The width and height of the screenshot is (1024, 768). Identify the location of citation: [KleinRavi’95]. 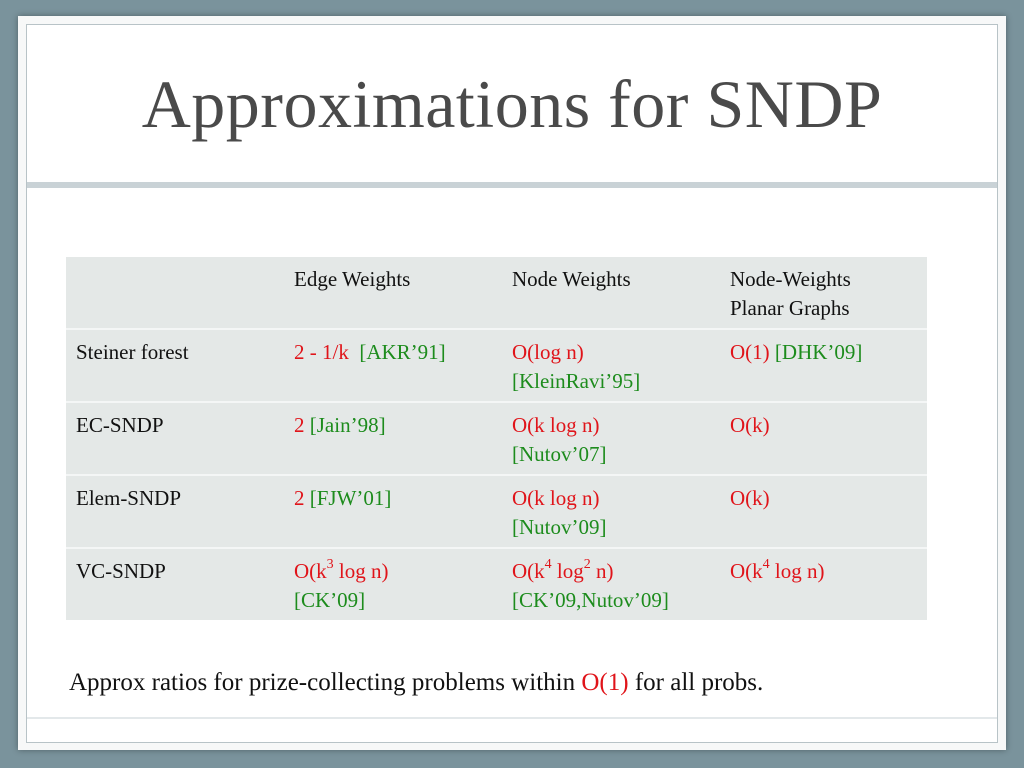
(576, 381).